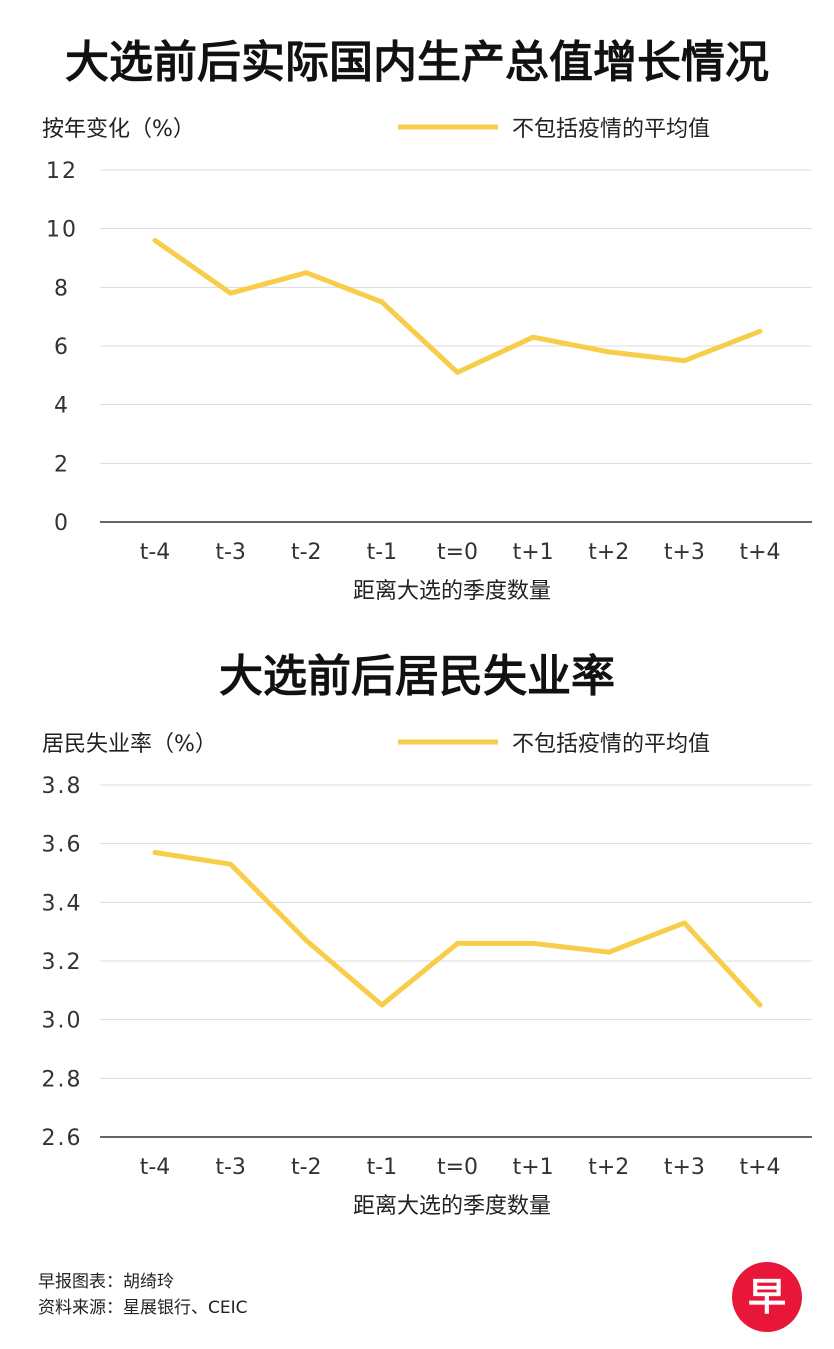 This screenshot has width=834, height=1349. Describe the element at coordinates (62, 406) in the screenshot. I see `y-tick-label: 4` at that location.